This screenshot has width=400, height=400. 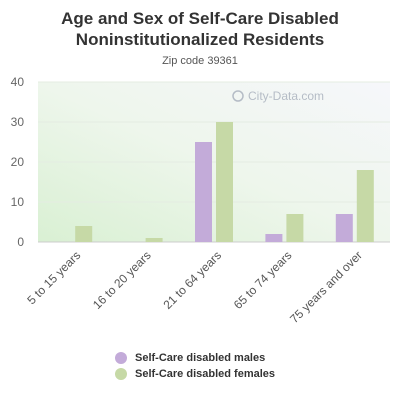 I want to click on legend-label-females: Self-Care disabled females, so click(x=205, y=374).